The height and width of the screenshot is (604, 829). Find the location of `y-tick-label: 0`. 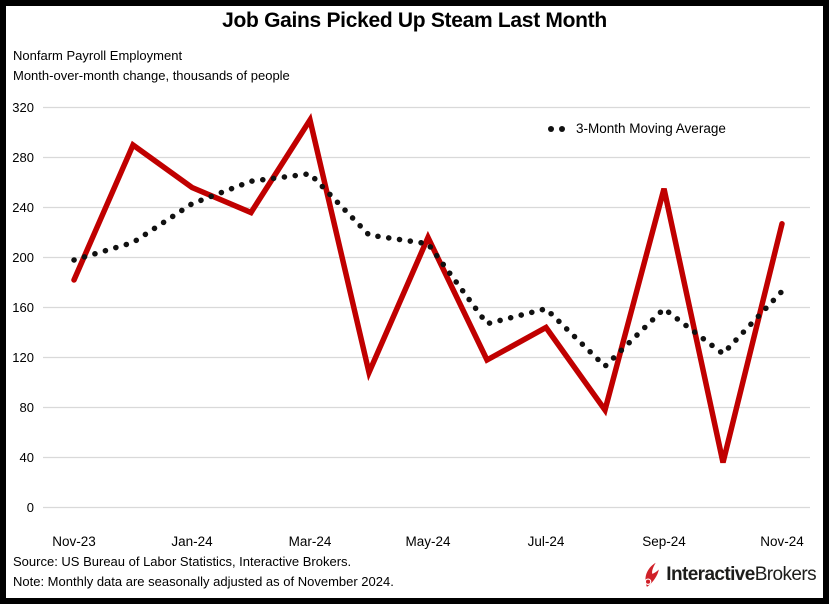

y-tick-label: 0 is located at coordinates (30, 507).